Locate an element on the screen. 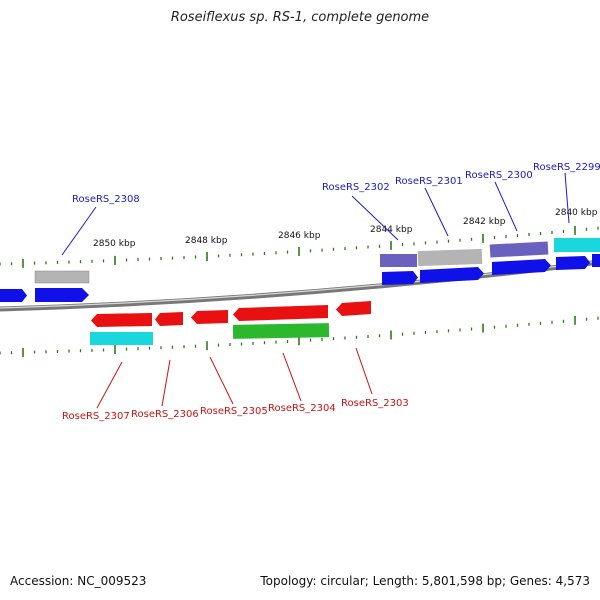  gene-label-2299: RoseRS_2299 is located at coordinates (566, 167).